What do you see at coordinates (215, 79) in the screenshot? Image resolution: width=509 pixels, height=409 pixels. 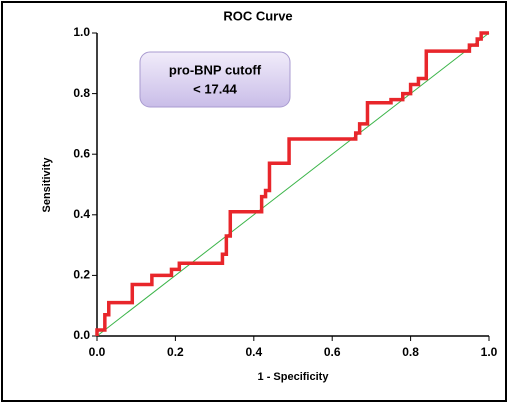 I see `annotation-box` at bounding box center [215, 79].